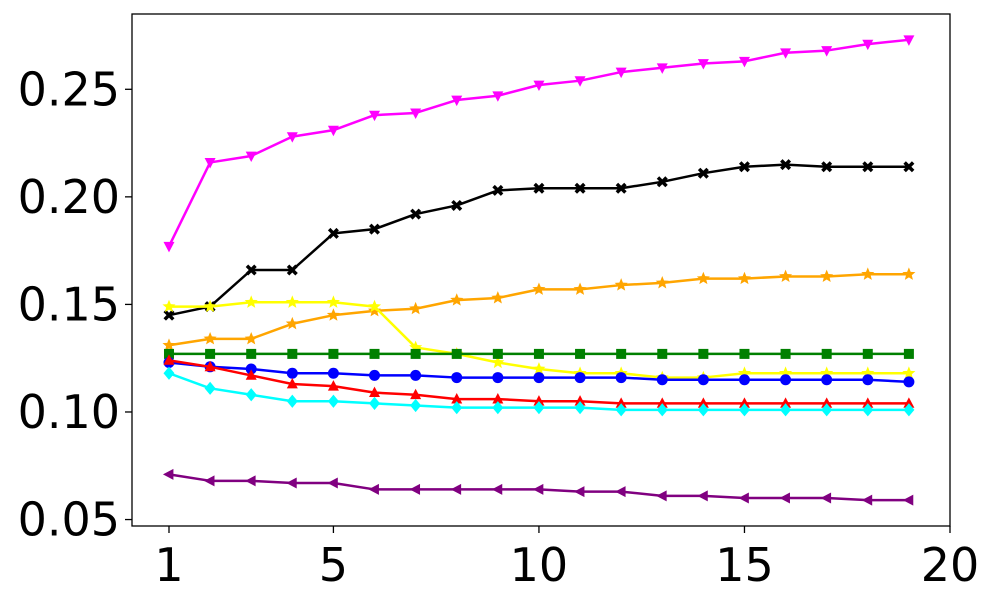 Image resolution: width=996 pixels, height=598 pixels. What do you see at coordinates (69, 197) in the screenshot?
I see `y-tick-label: 0.20` at bounding box center [69, 197].